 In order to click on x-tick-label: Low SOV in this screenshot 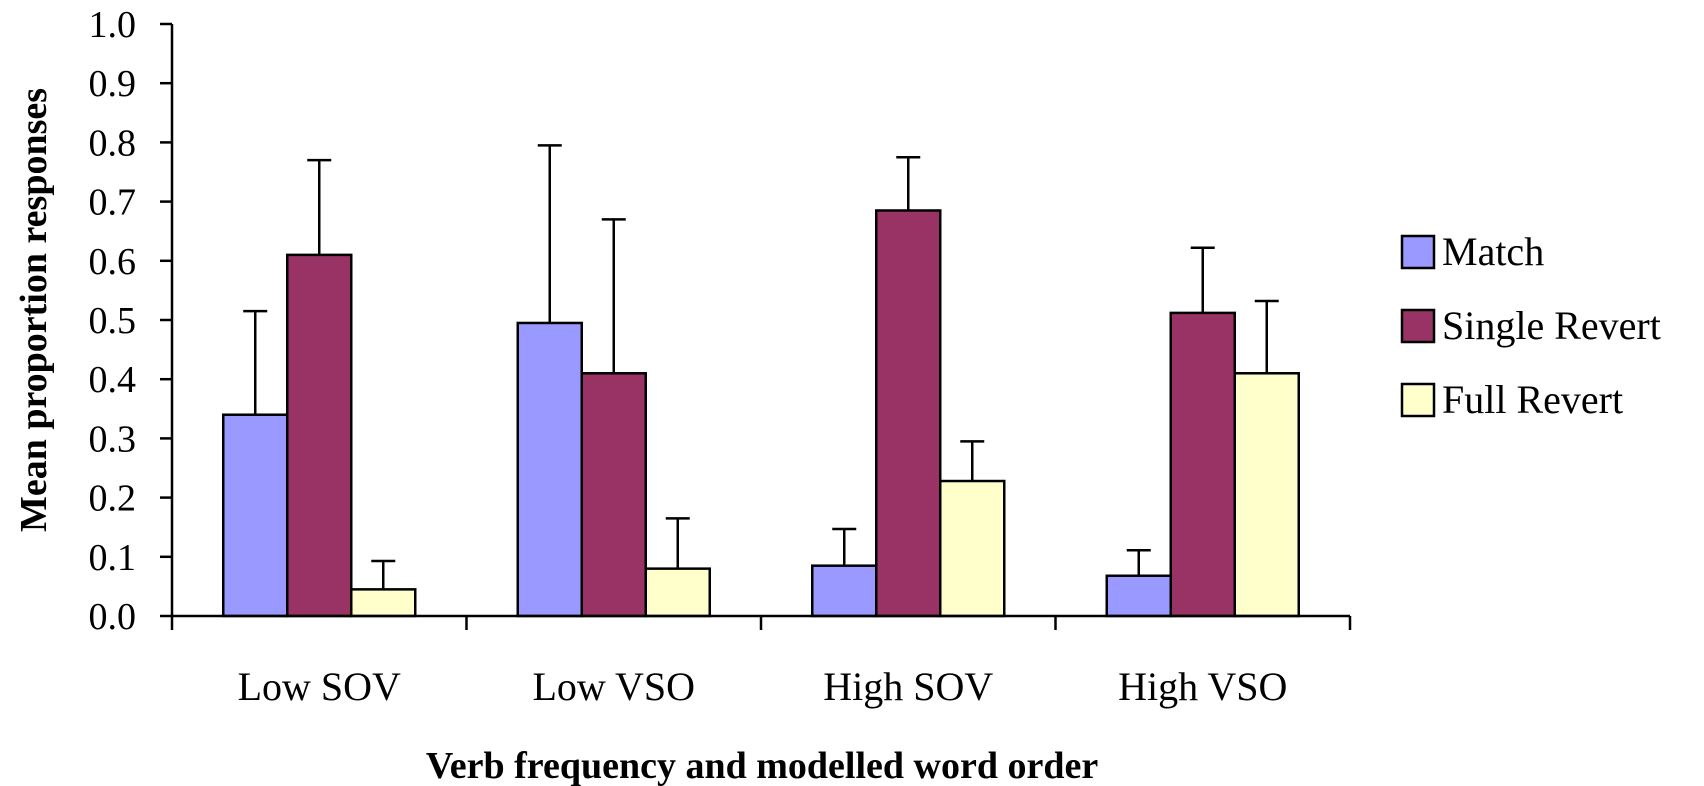, I will do `click(319, 686)`.